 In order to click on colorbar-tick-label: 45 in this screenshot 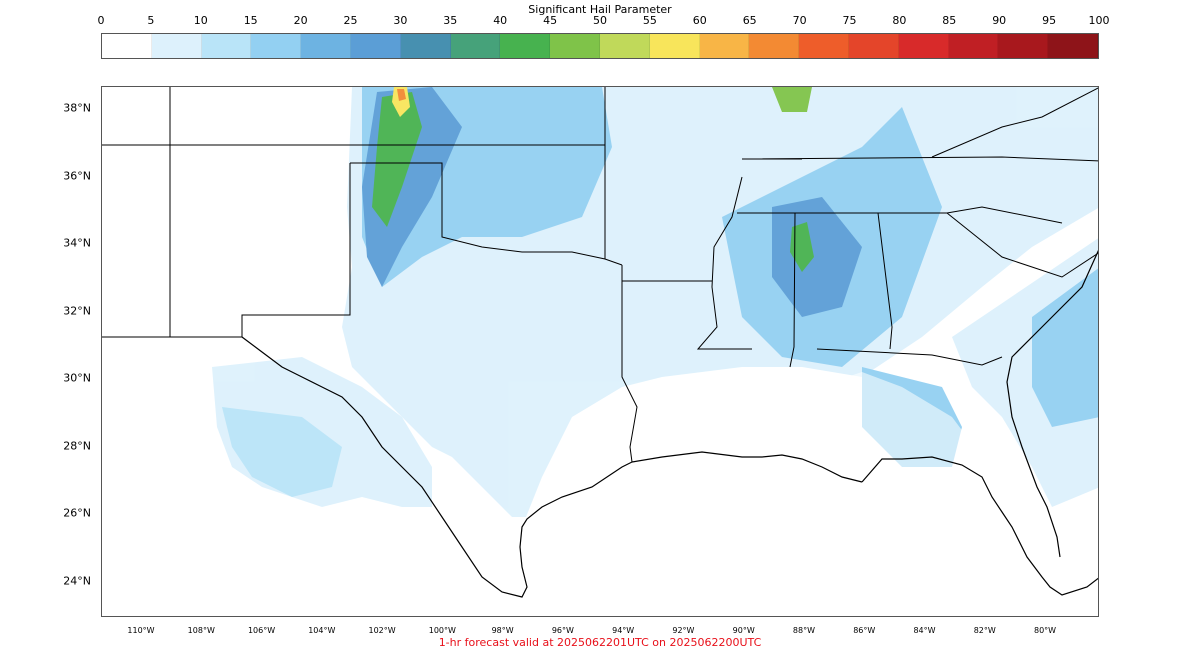, I will do `click(550, 20)`.